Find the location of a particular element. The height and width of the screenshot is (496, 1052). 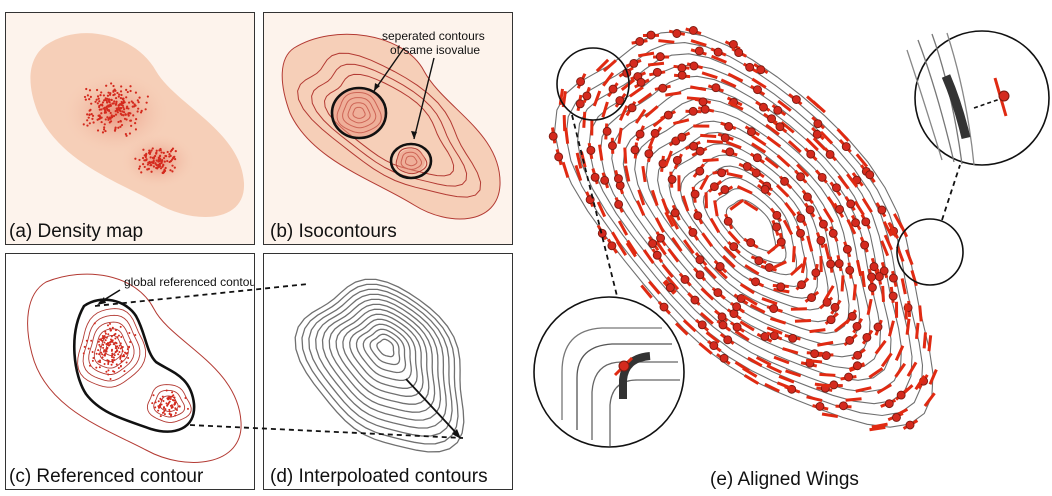

zoom-inset-bottom is located at coordinates (609, 372).